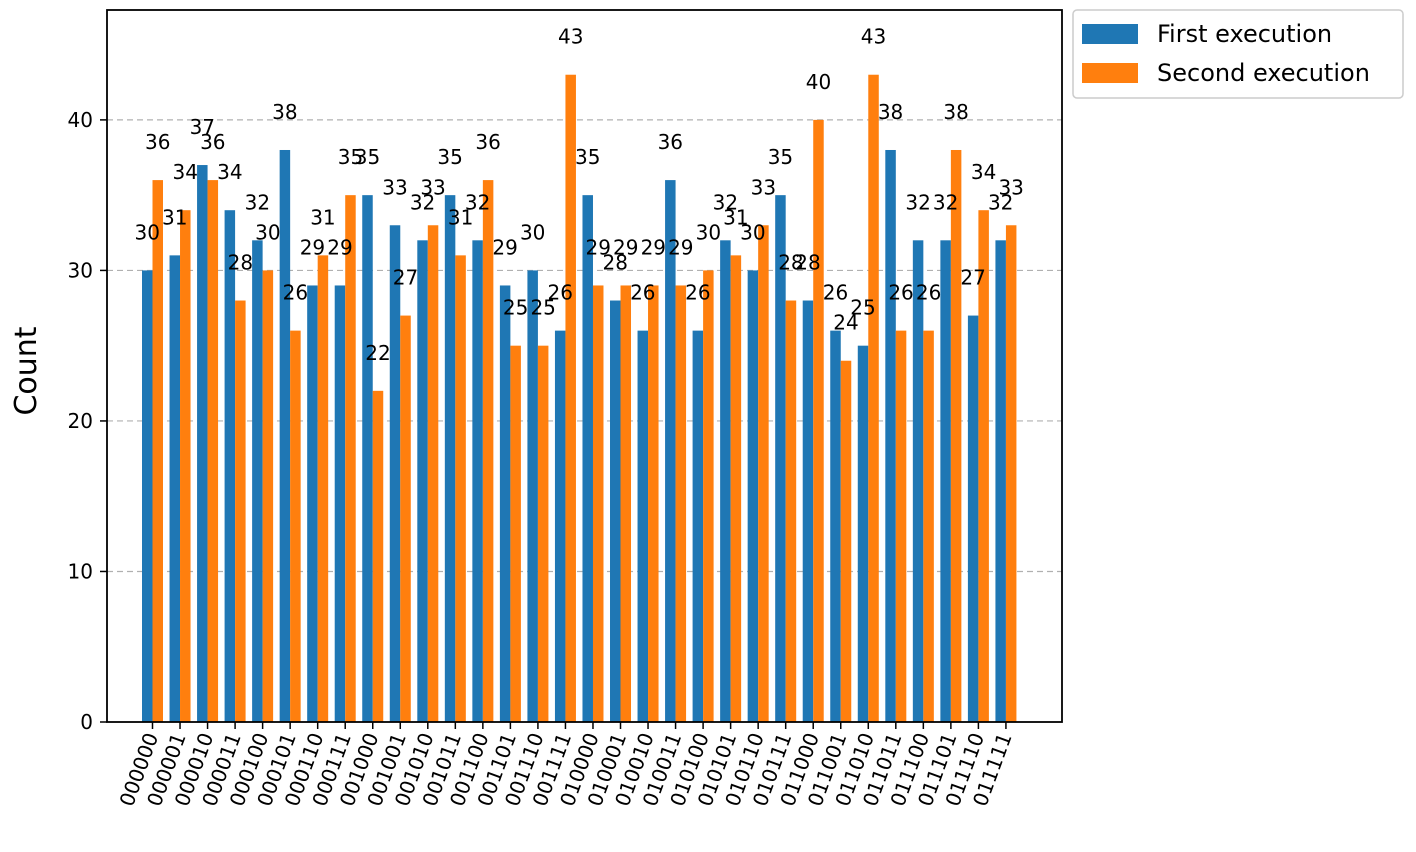 The height and width of the screenshot is (852, 1416). Describe the element at coordinates (80, 120) in the screenshot. I see `y-tick-label: 40` at that location.